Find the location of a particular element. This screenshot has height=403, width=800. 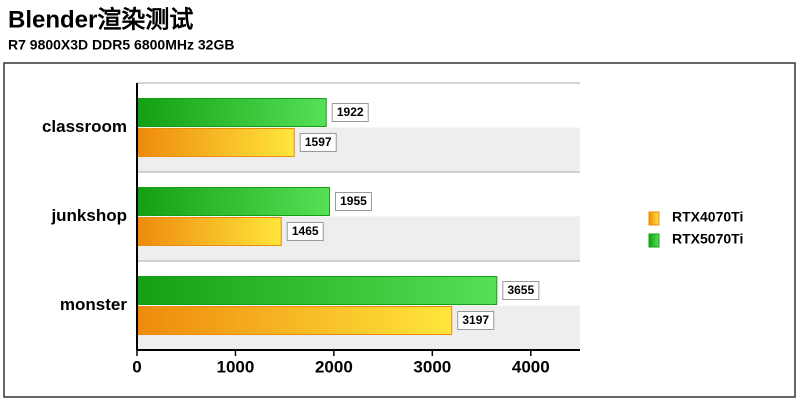

value-label: 1955 is located at coordinates (353, 201).